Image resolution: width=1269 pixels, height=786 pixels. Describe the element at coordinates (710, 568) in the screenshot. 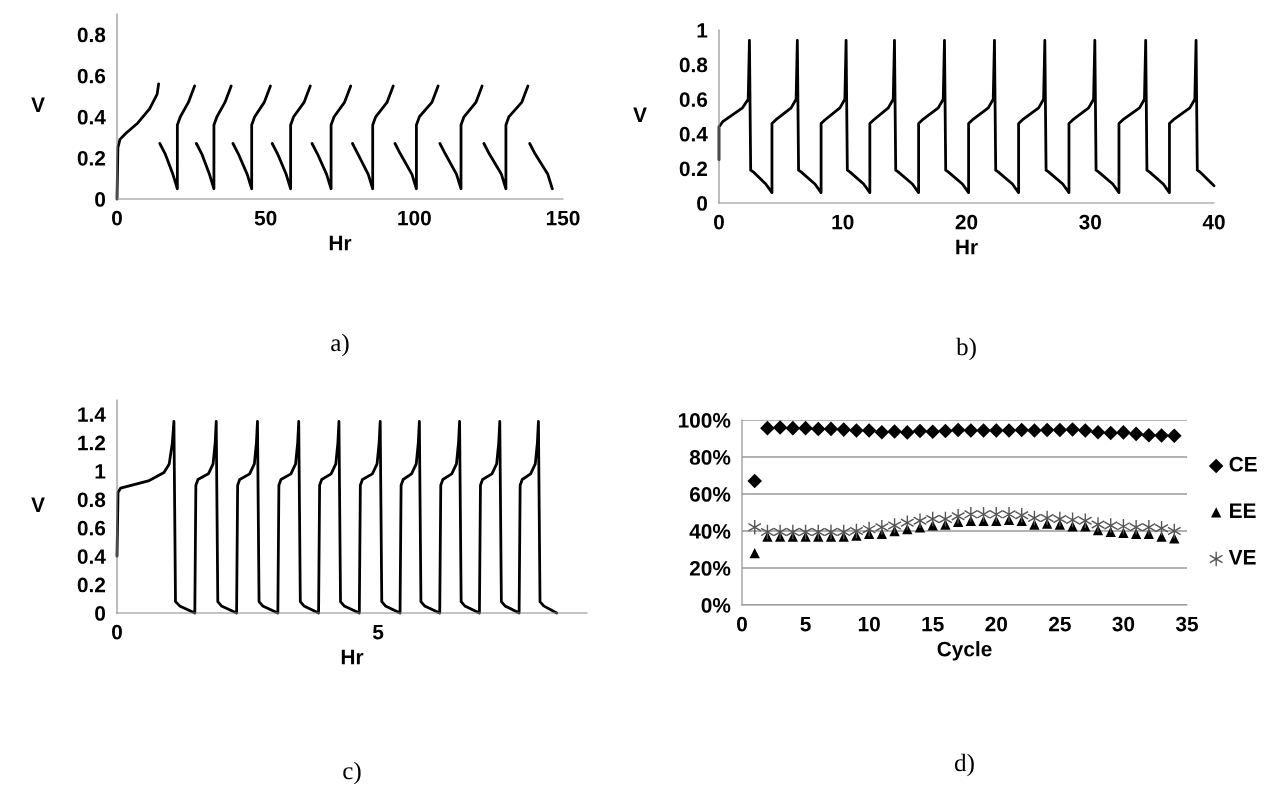

I see `y-tick-label: 20%` at that location.